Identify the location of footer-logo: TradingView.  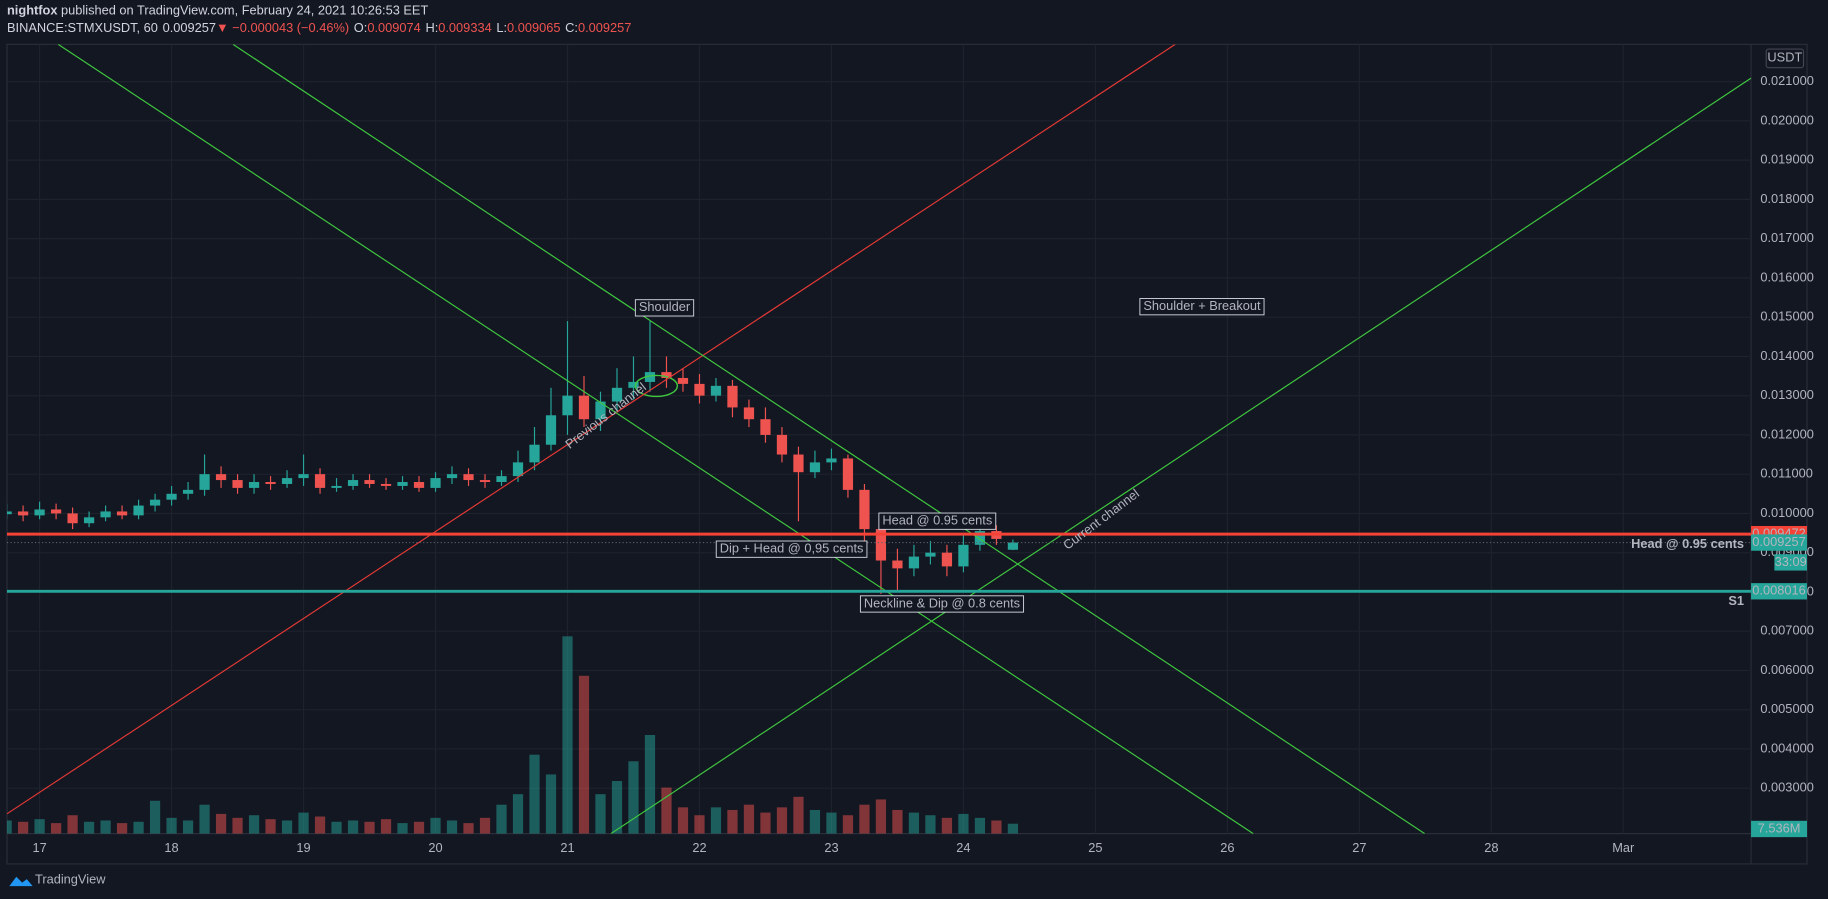
(70, 879).